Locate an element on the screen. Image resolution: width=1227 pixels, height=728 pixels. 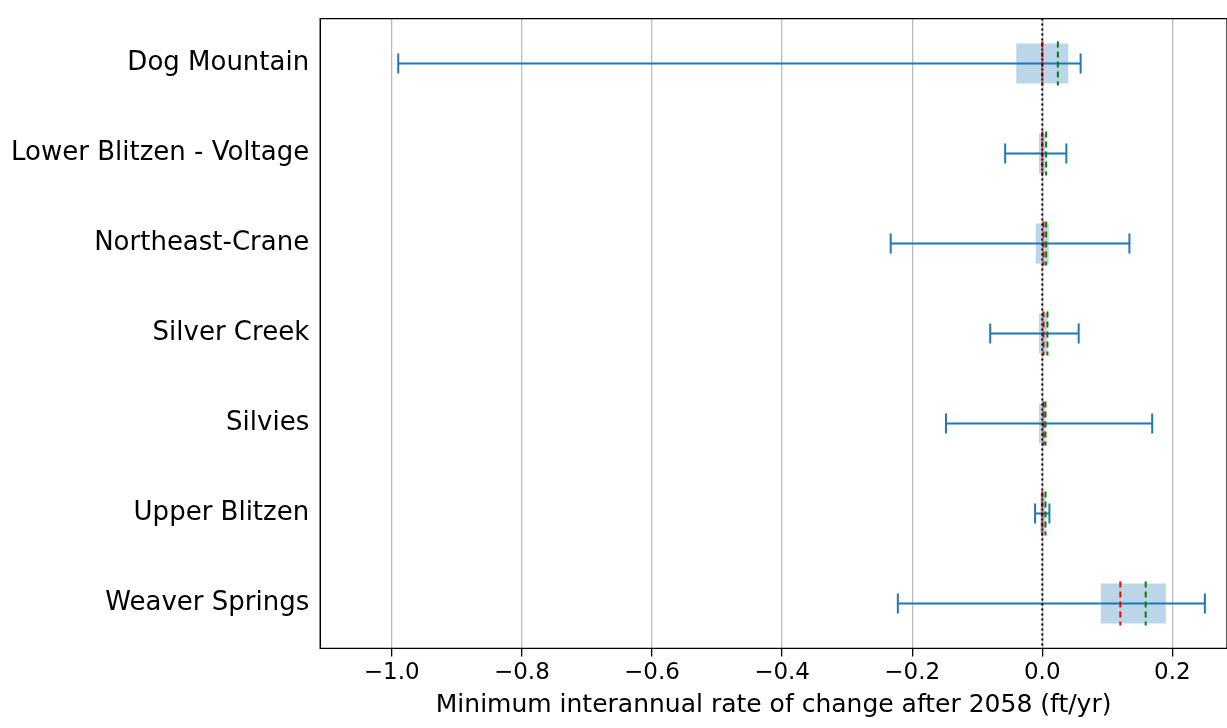
x-tick-label: −0.8 is located at coordinates (521, 671).